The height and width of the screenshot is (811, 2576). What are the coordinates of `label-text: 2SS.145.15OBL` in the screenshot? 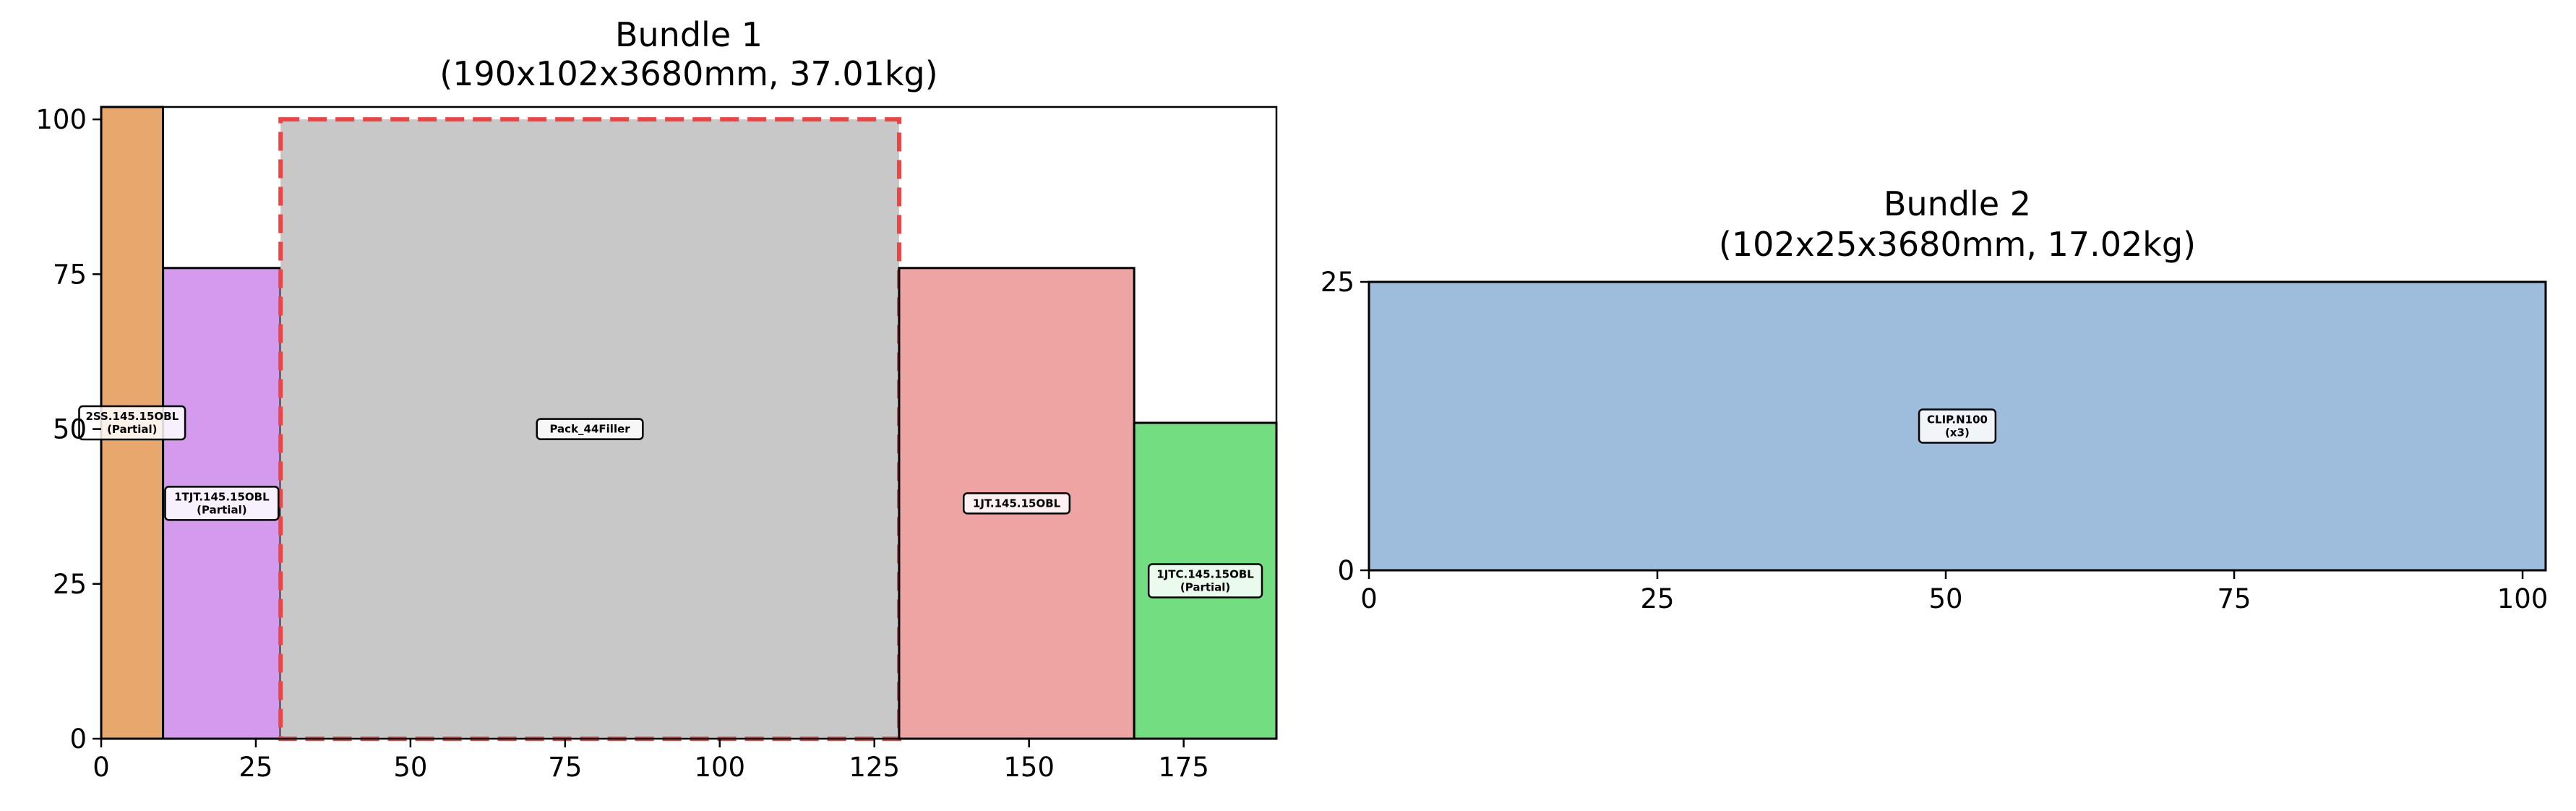 It's located at (132, 416).